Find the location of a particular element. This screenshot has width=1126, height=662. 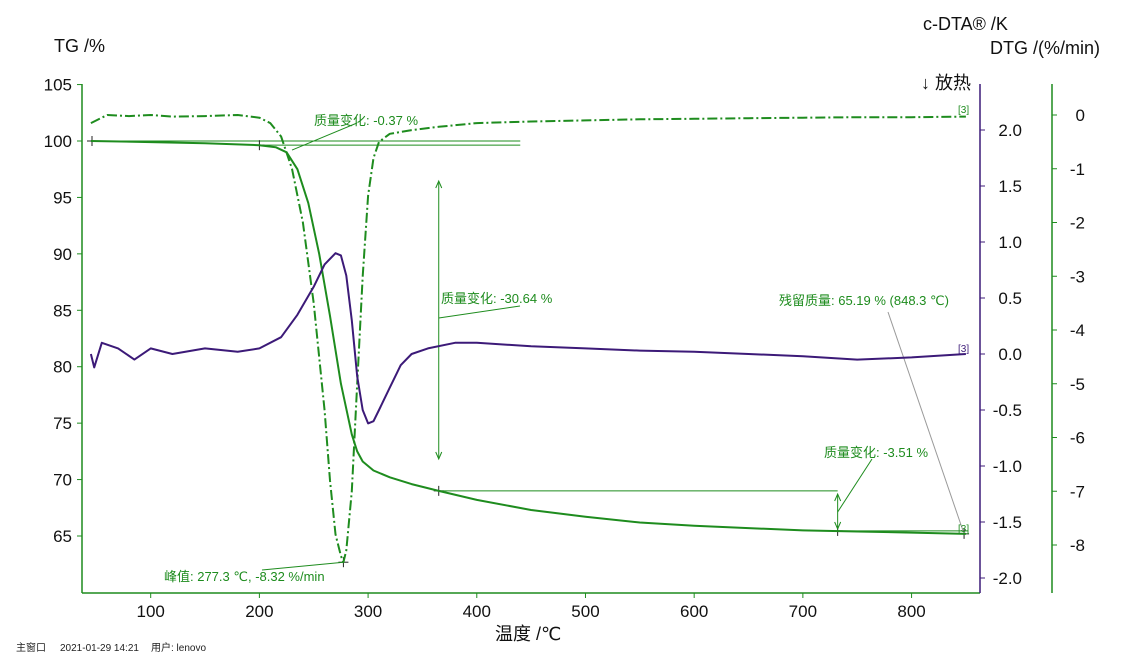

dtg-curve-tag: [3] is located at coordinates (963, 110).